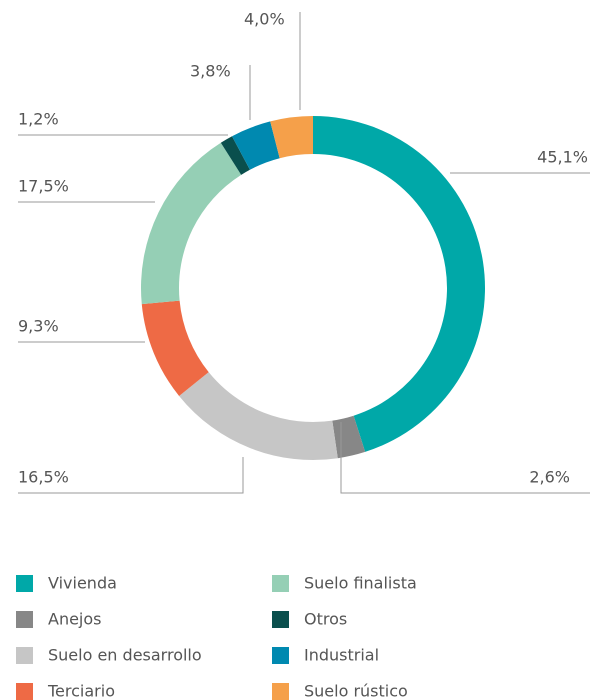 The image size is (596, 700). I want to click on data-label: 2,6%, so click(549, 477).